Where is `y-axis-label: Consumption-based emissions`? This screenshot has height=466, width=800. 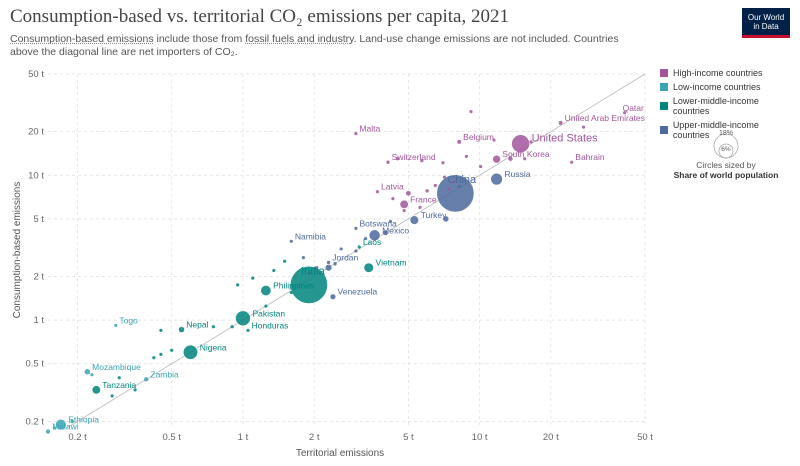 y-axis-label: Consumption-based emissions is located at coordinates (17, 250).